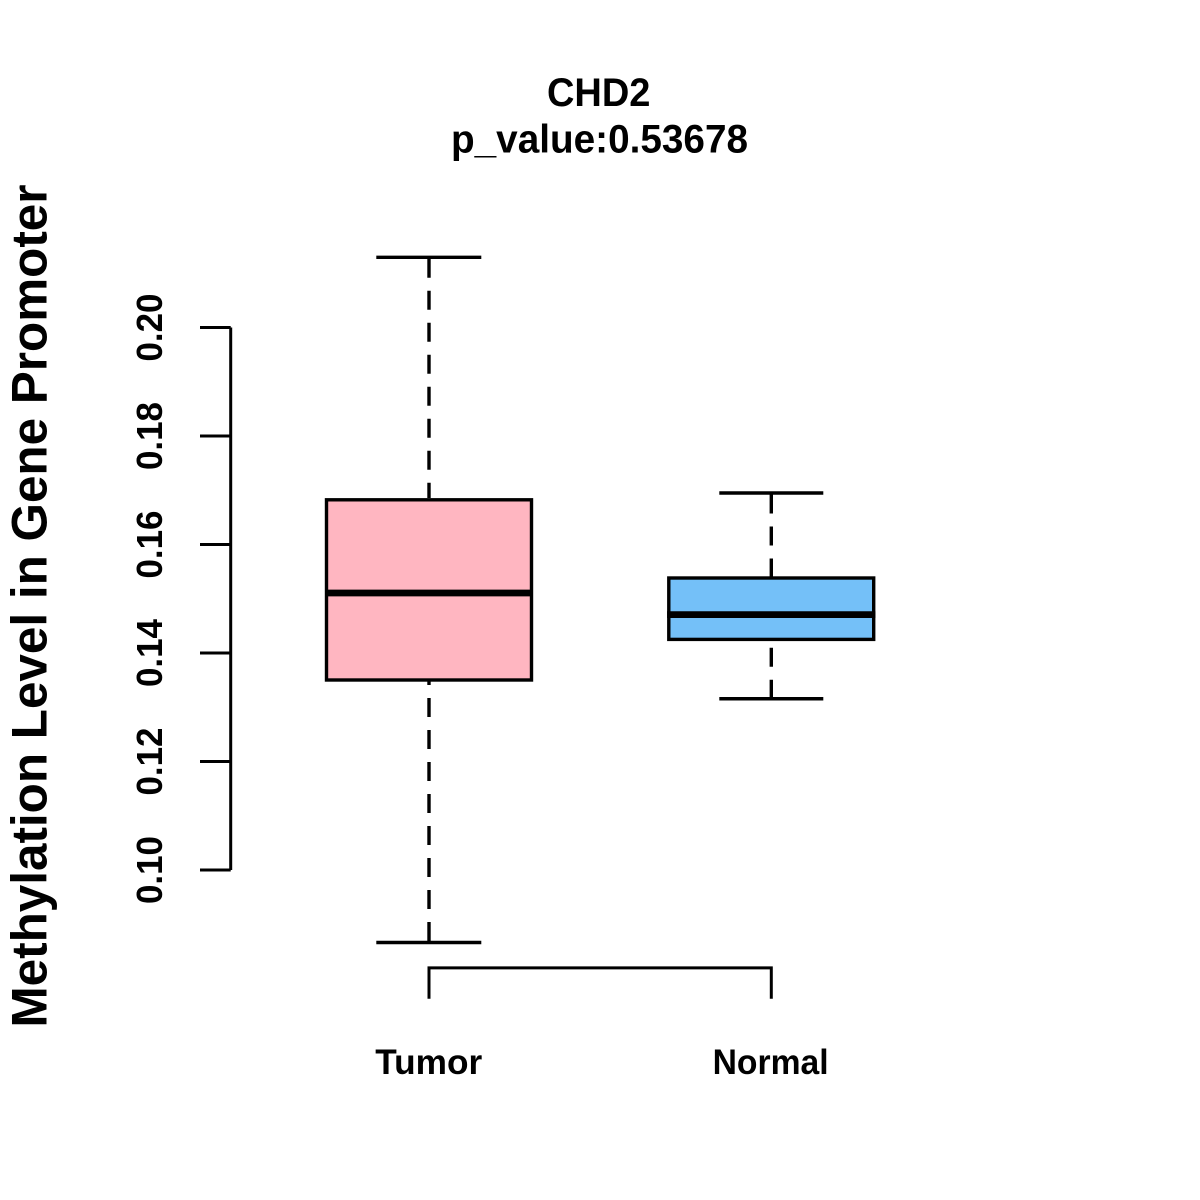 The height and width of the screenshot is (1200, 1200). Describe the element at coordinates (149, 870) in the screenshot. I see `svg-text: 0.10` at that location.